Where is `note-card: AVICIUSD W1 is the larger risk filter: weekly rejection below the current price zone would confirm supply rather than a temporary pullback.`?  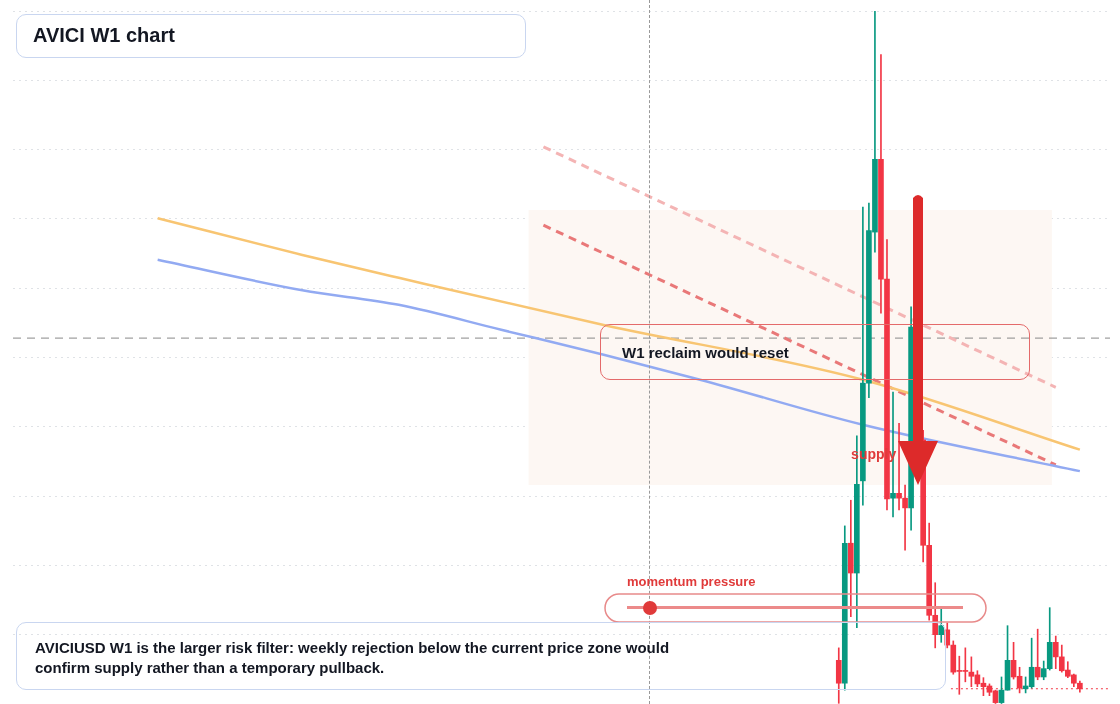 note-card: AVICIUSD W1 is the larger risk filter: weekly rejection below the current price zone would confirm supply rather than a temporary pullback. is located at coordinates (481, 656).